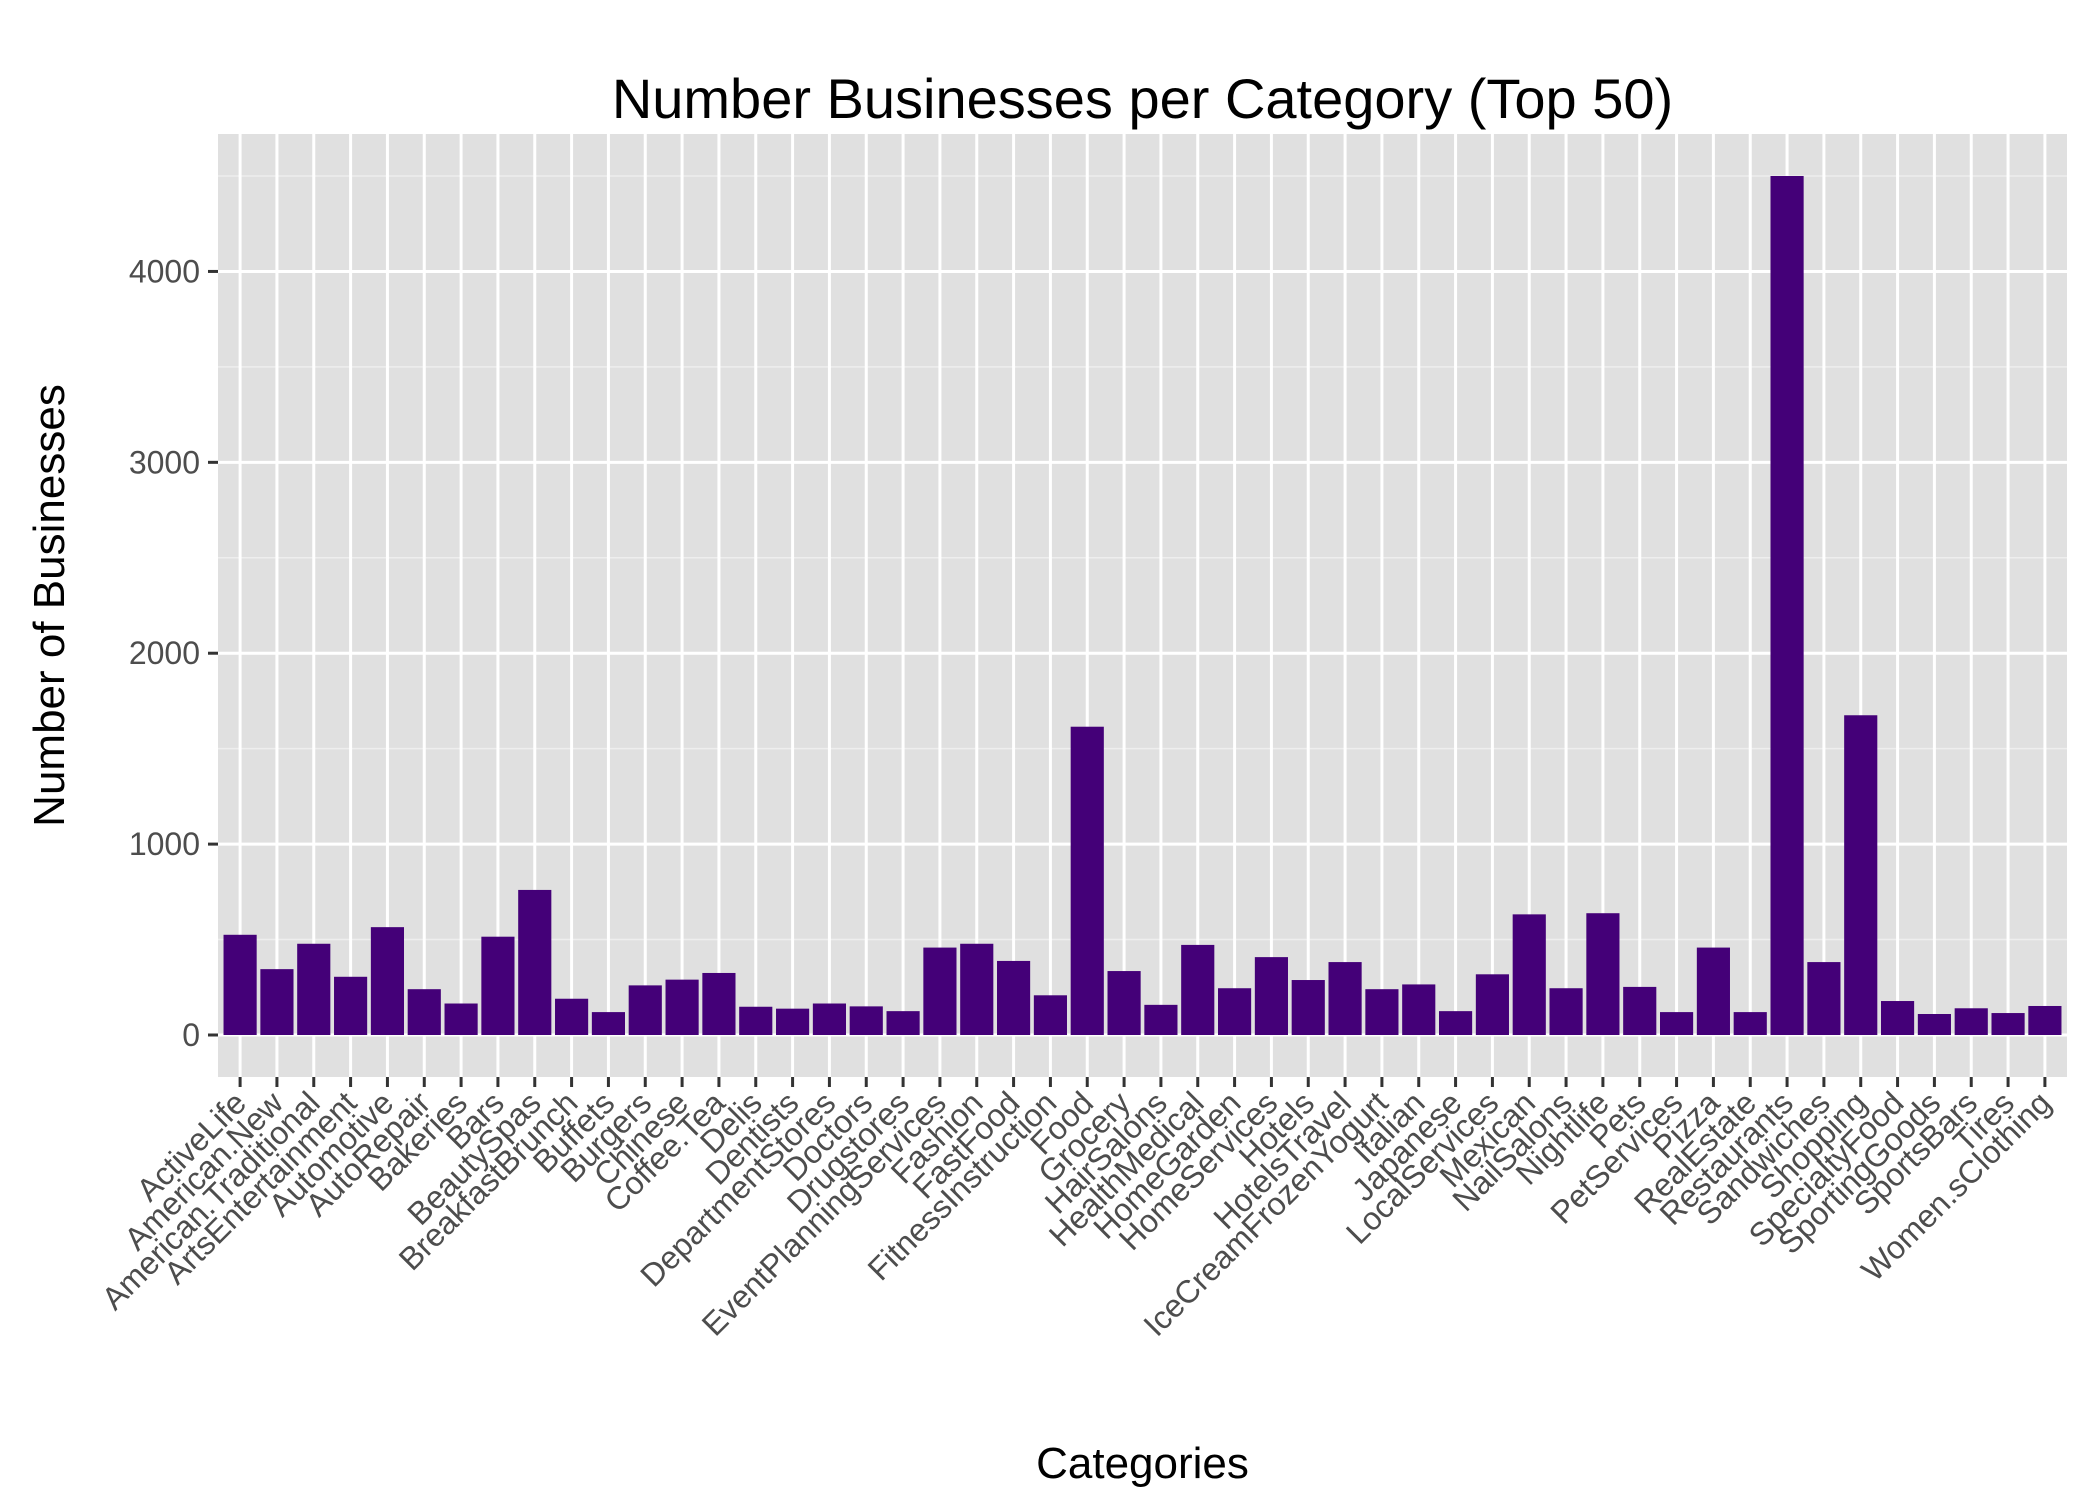  Describe the element at coordinates (1676, 1024) in the screenshot. I see `bar-PetServices` at that location.